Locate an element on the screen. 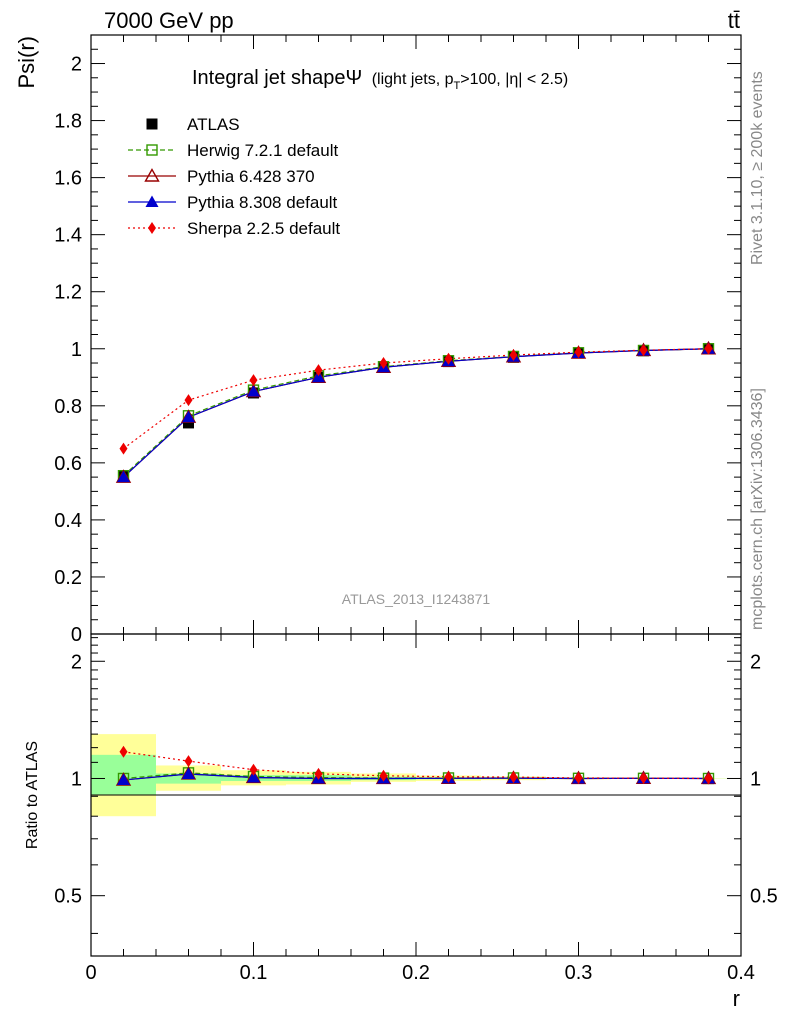 This screenshot has width=786, height=1024. main-series-lines is located at coordinates (416, 413).